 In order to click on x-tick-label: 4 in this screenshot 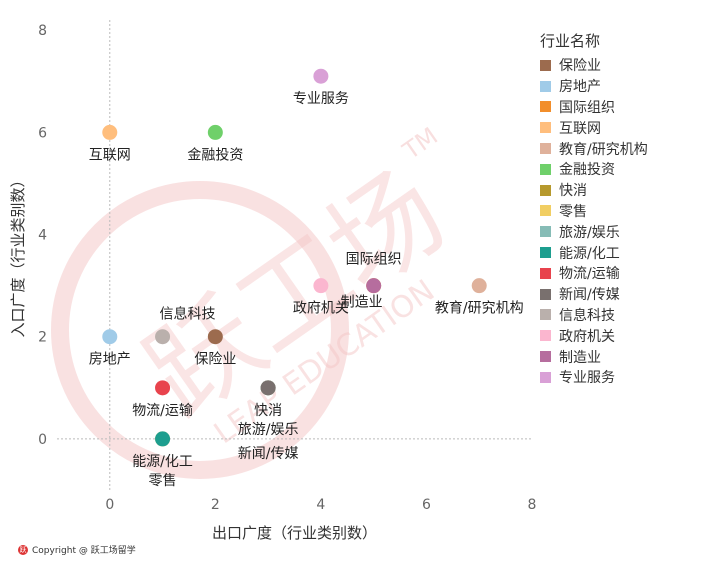, I will do `click(320, 505)`.